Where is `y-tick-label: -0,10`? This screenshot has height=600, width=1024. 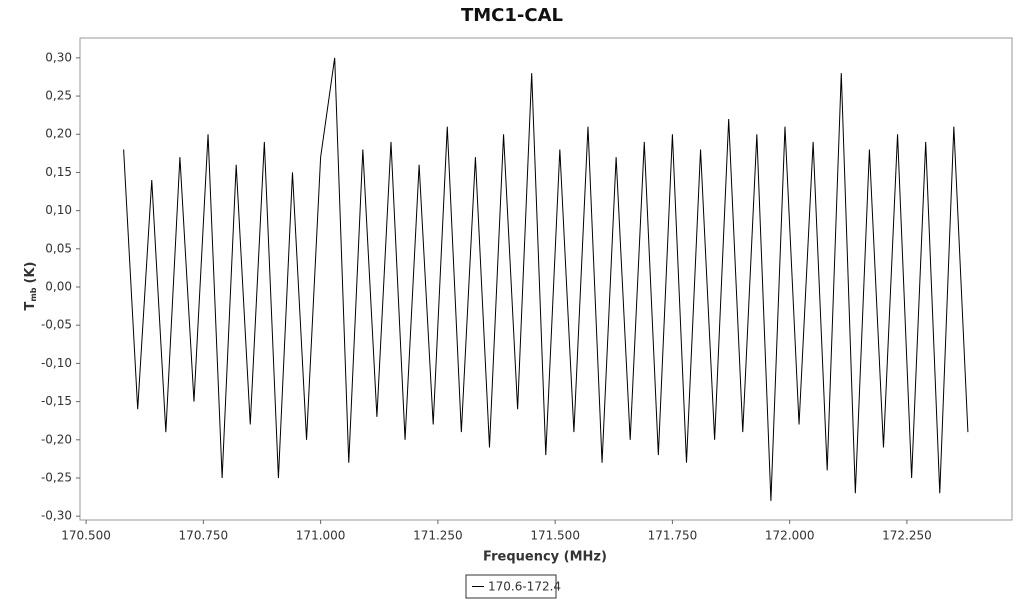 y-tick-label: -0,10 is located at coordinates (56, 363).